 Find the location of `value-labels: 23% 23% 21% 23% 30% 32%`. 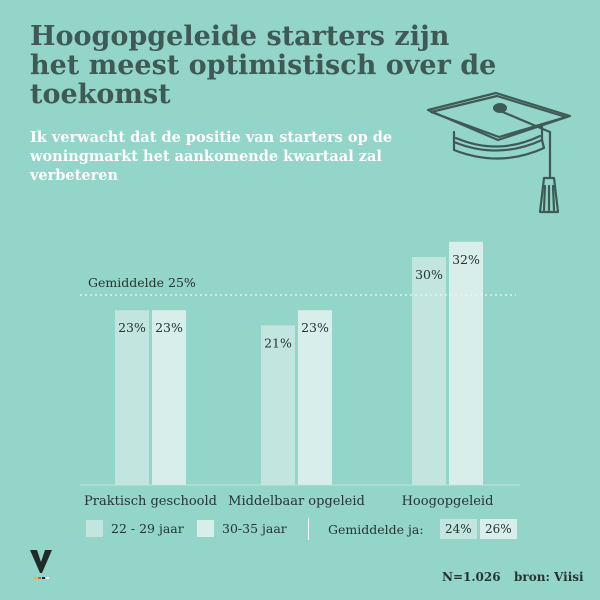

value-labels: 23% 23% 21% 23% 30% 32% is located at coordinates (299, 301).